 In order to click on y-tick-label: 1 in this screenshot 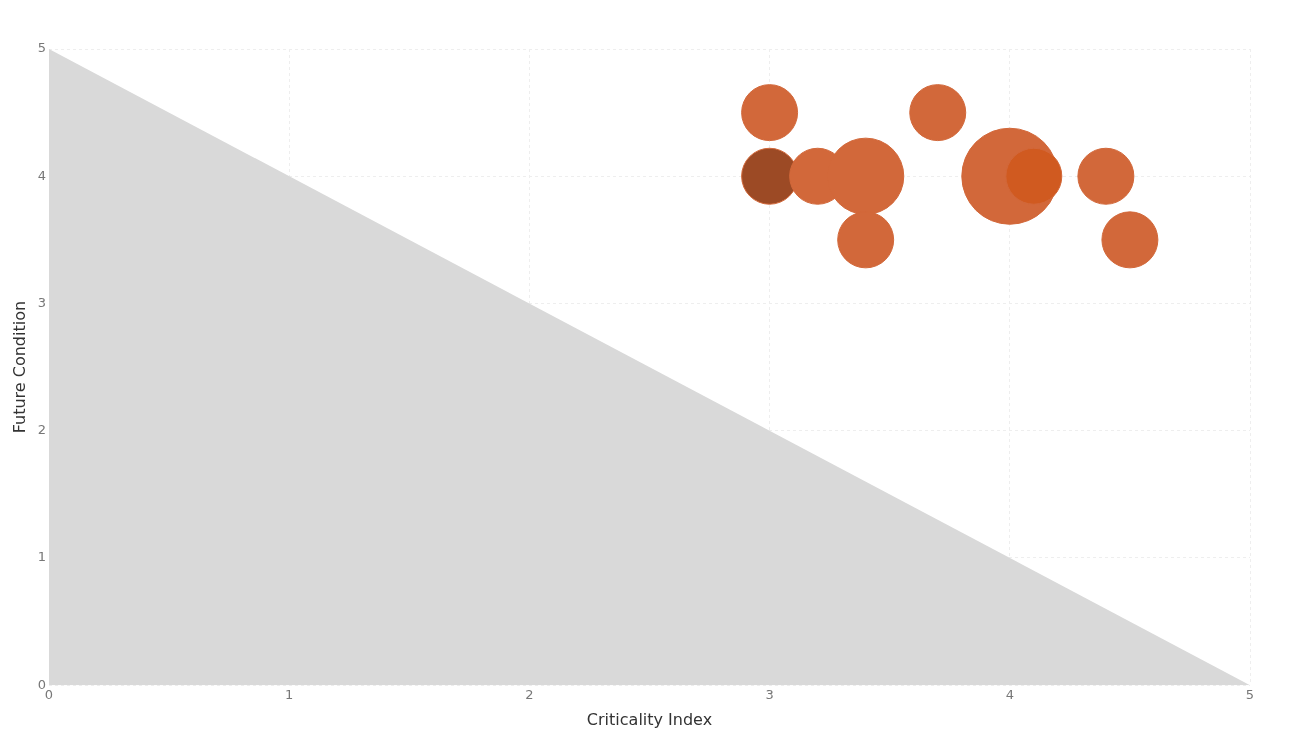, I will do `click(41, 557)`.